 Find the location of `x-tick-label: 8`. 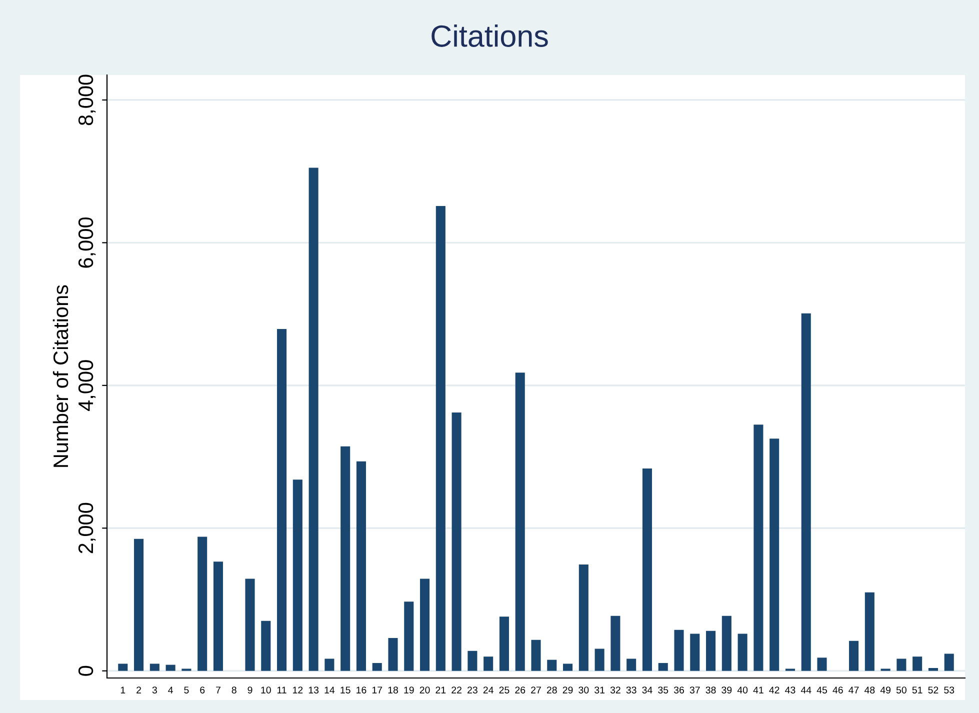

x-tick-label: 8 is located at coordinates (234, 690).